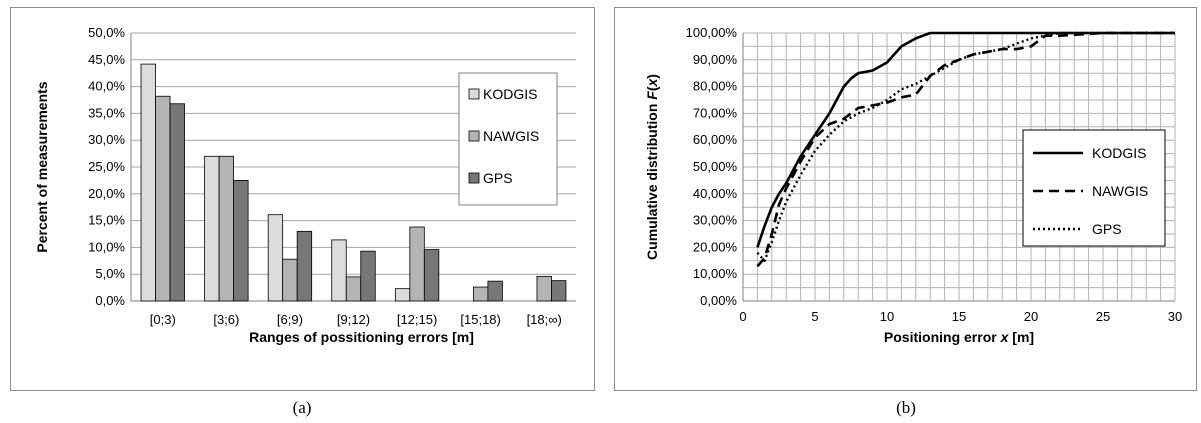 The width and height of the screenshot is (1201, 423). I want to click on caption-b: (b), so click(906, 407).